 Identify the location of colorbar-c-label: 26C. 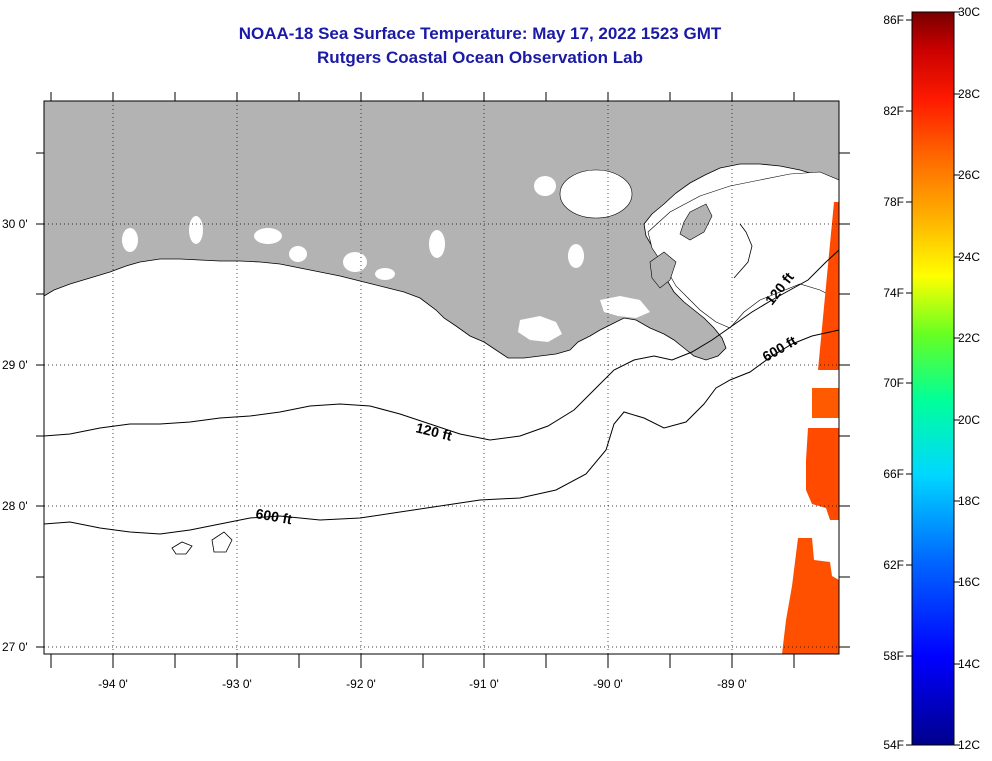
(969, 175).